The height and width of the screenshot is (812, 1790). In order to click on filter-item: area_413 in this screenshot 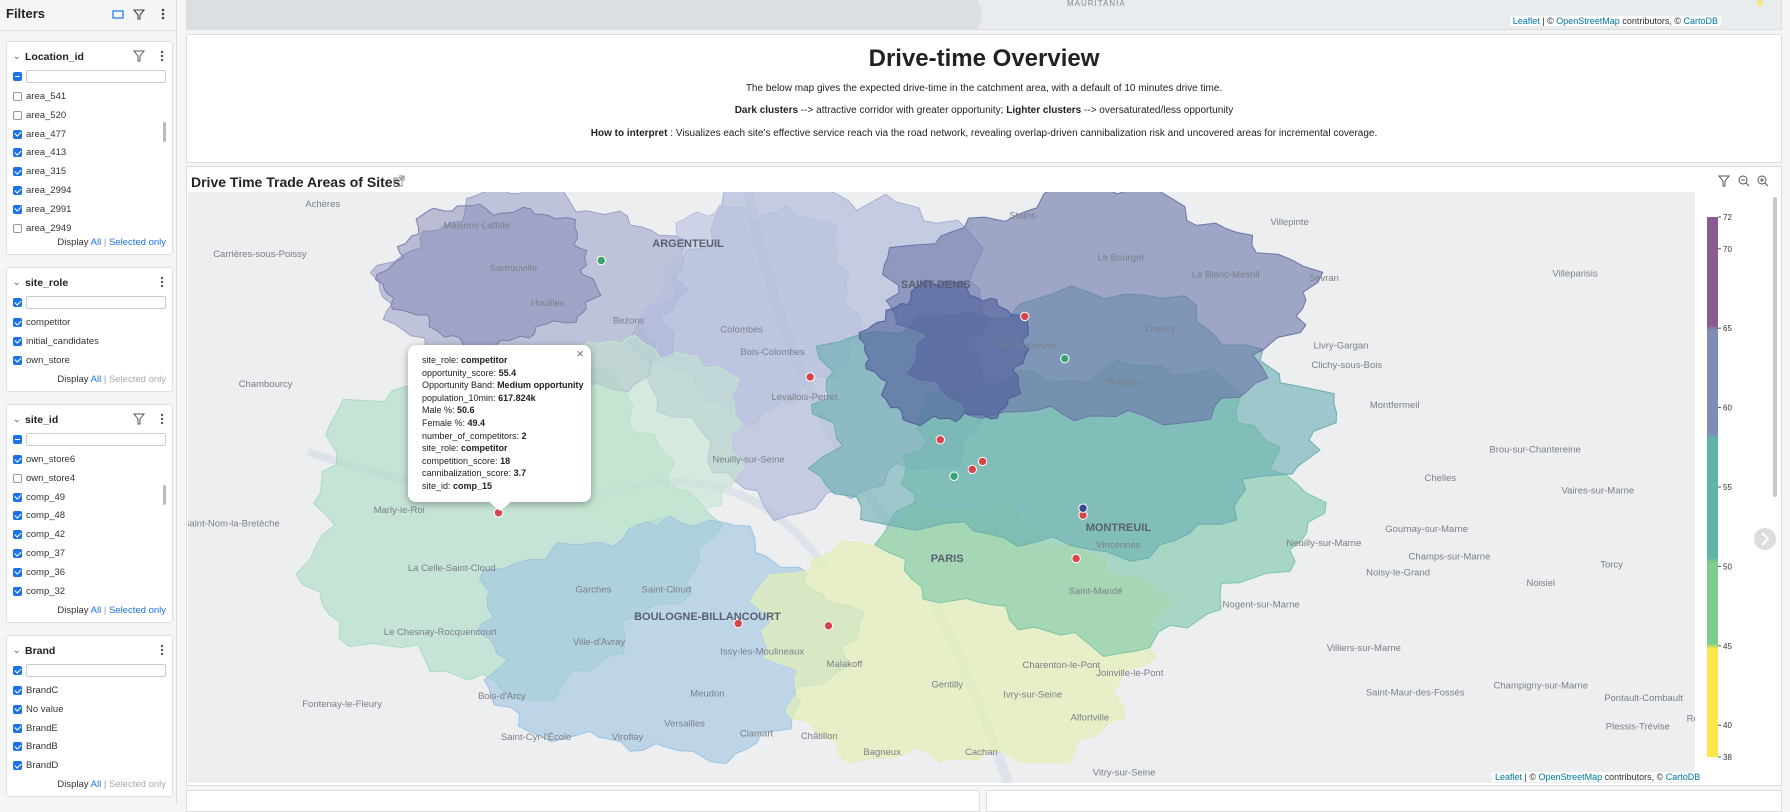, I will do `click(46, 153)`.